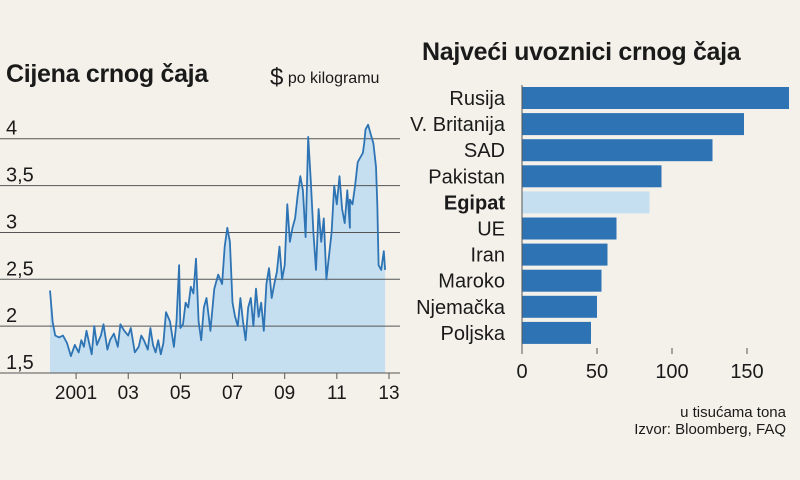 Image resolution: width=800 pixels, height=480 pixels. I want to click on x-tick-label: 11, so click(337, 393).